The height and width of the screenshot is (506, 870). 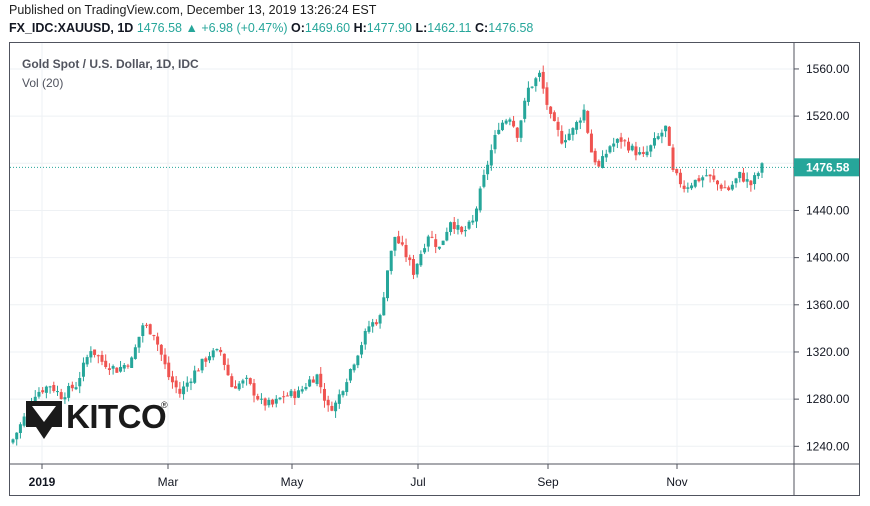 What do you see at coordinates (828, 305) in the screenshot?
I see `y-tick-label: 1360.00` at bounding box center [828, 305].